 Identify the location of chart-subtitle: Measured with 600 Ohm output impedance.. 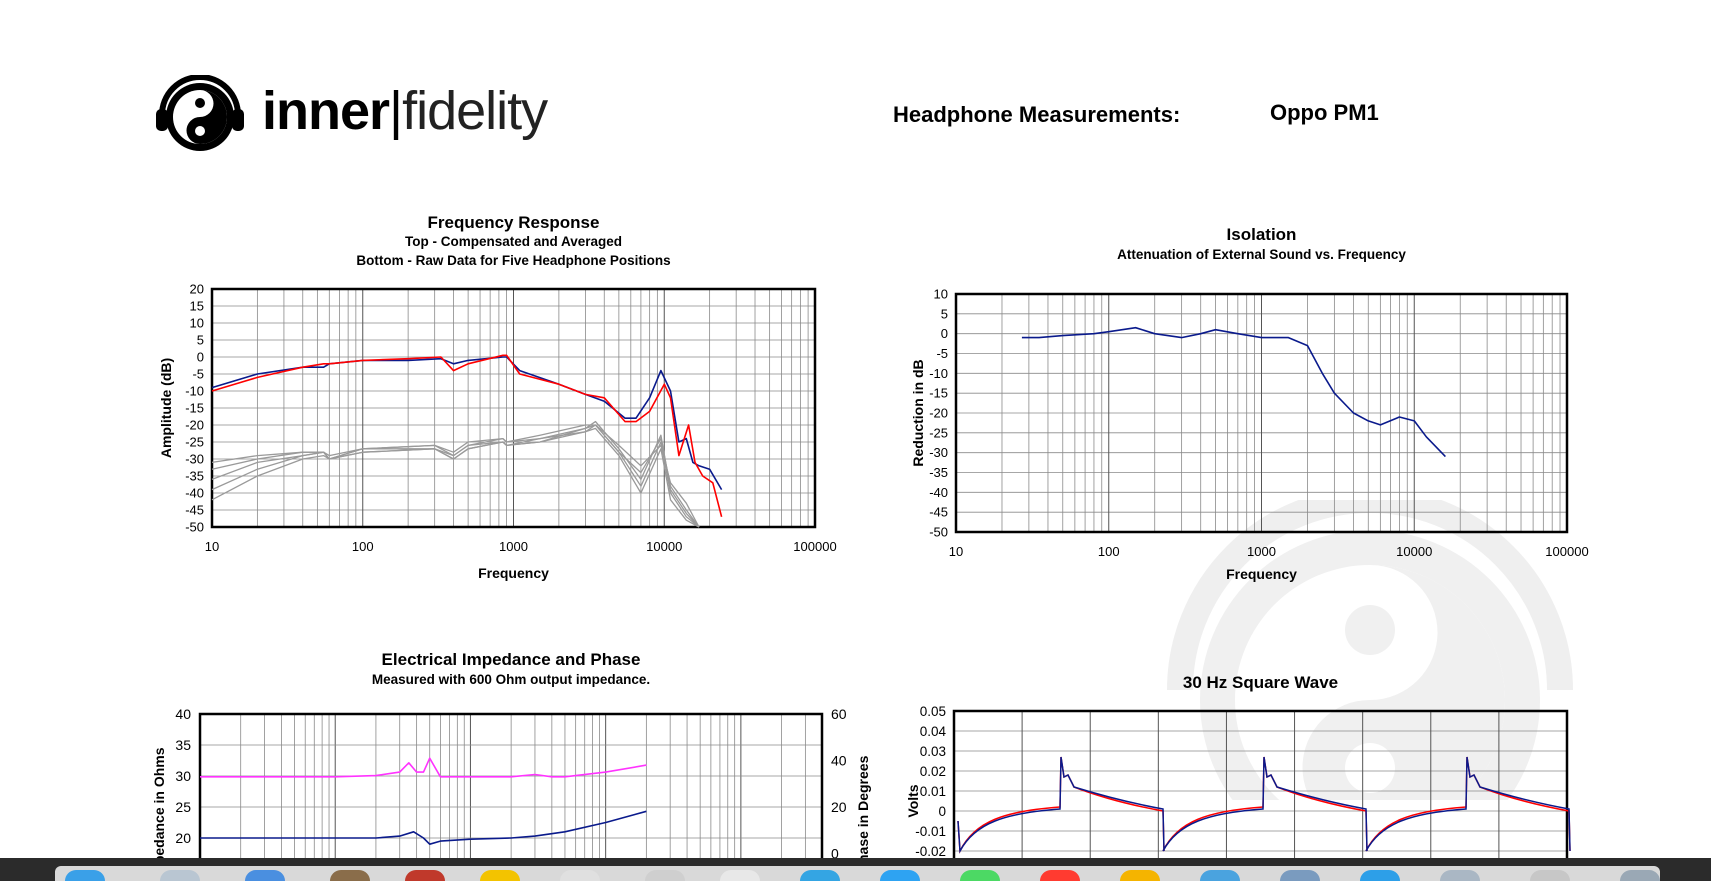
(511, 679).